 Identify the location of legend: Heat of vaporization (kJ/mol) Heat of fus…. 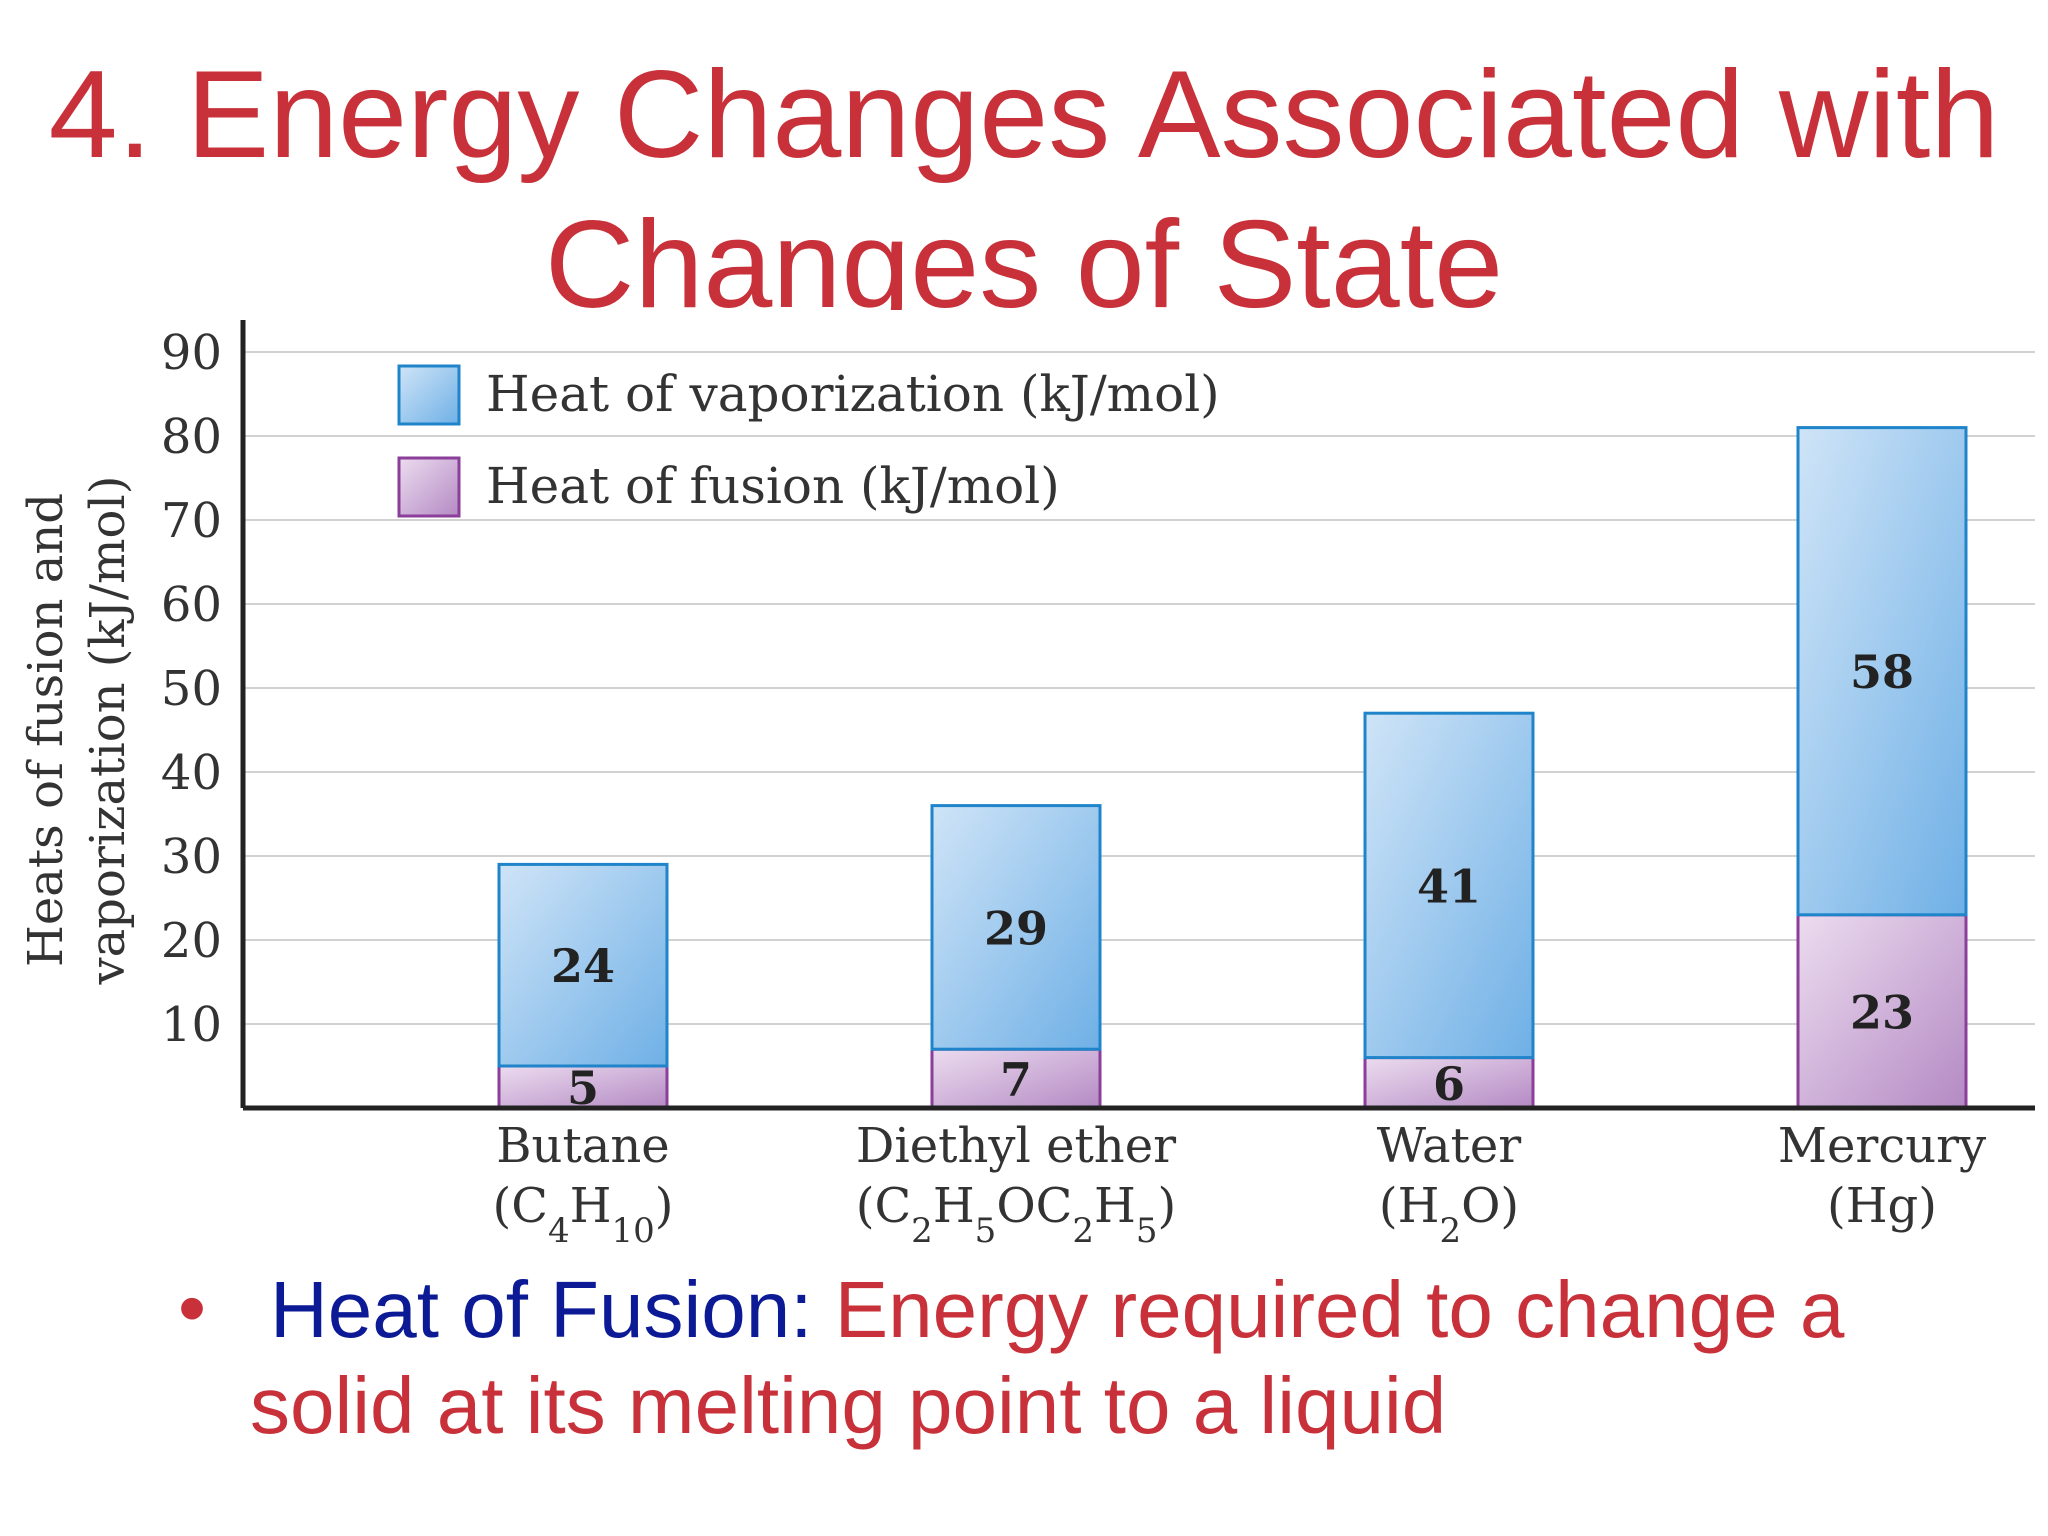
(808, 441).